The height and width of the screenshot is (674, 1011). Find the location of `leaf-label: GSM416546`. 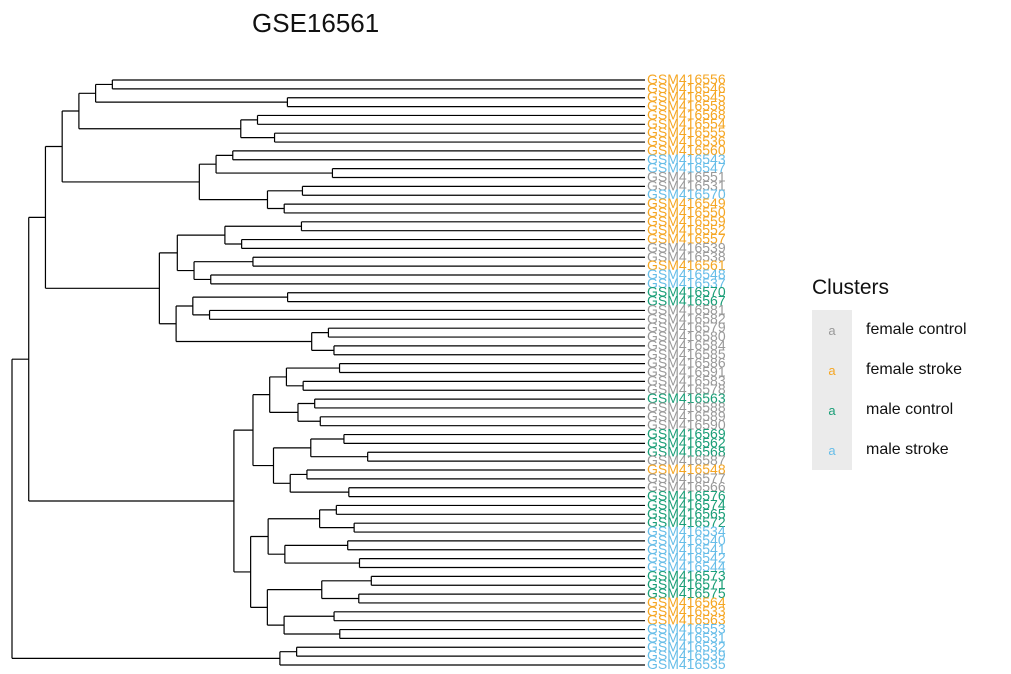

leaf-label: GSM416546 is located at coordinates (686, 88).